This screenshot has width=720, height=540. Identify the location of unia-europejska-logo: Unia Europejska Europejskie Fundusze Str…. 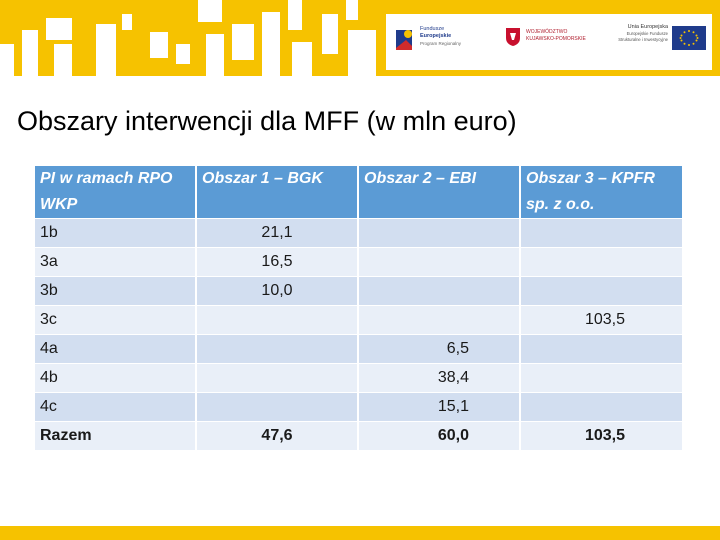
(662, 41).